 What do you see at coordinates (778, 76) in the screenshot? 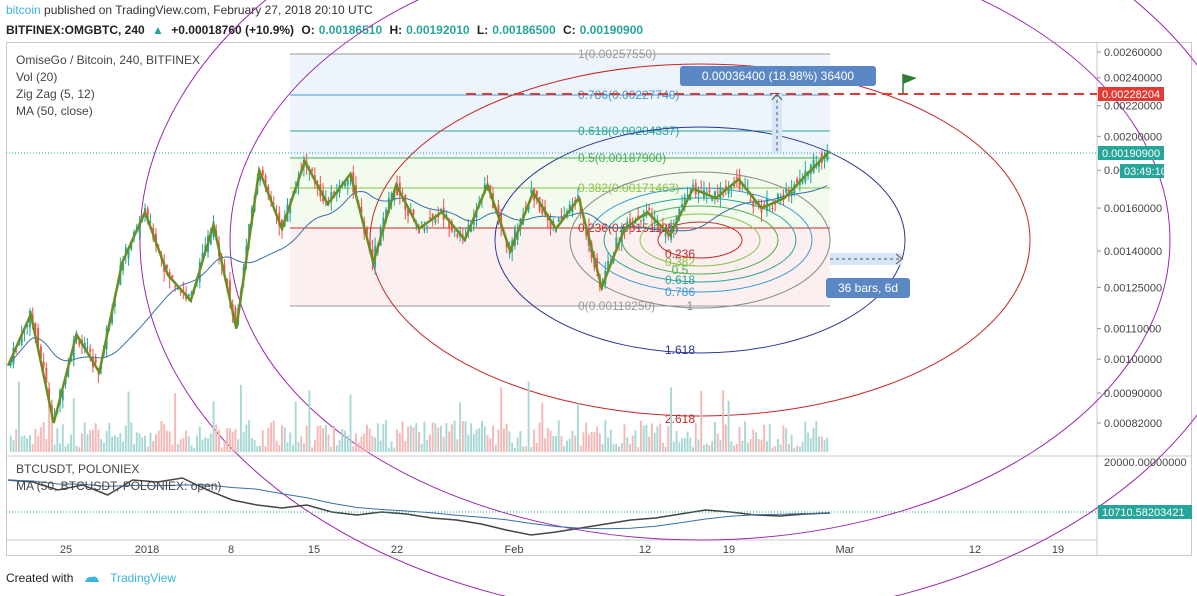
I see `measure-tooltip` at bounding box center [778, 76].